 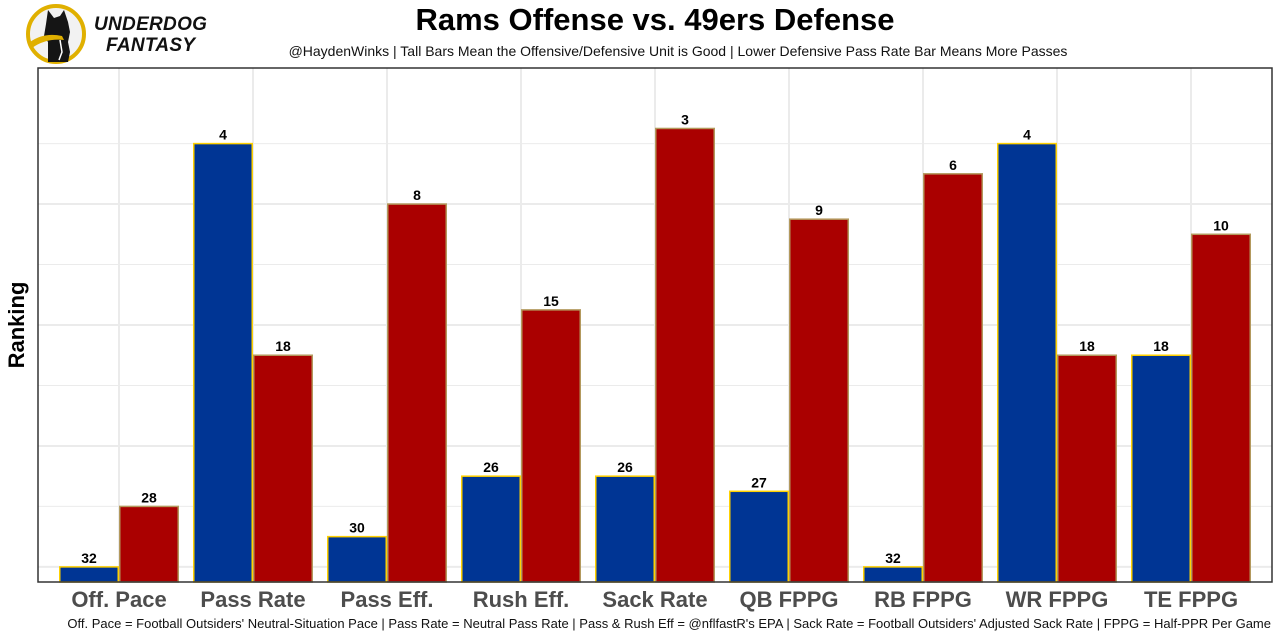 I want to click on x-tick-label: Off. Pace, so click(x=118, y=599).